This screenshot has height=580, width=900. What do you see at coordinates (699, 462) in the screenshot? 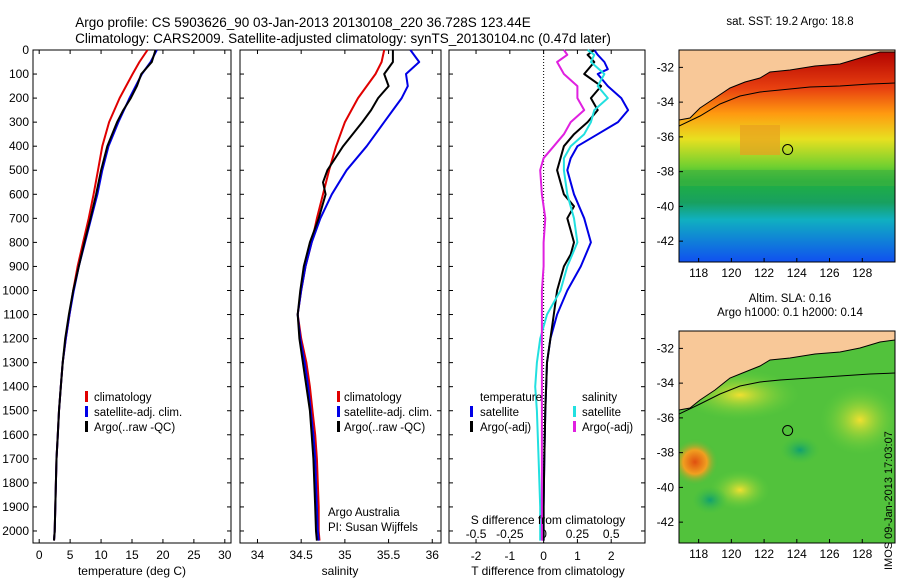
I see `sla-red-patch` at bounding box center [699, 462].